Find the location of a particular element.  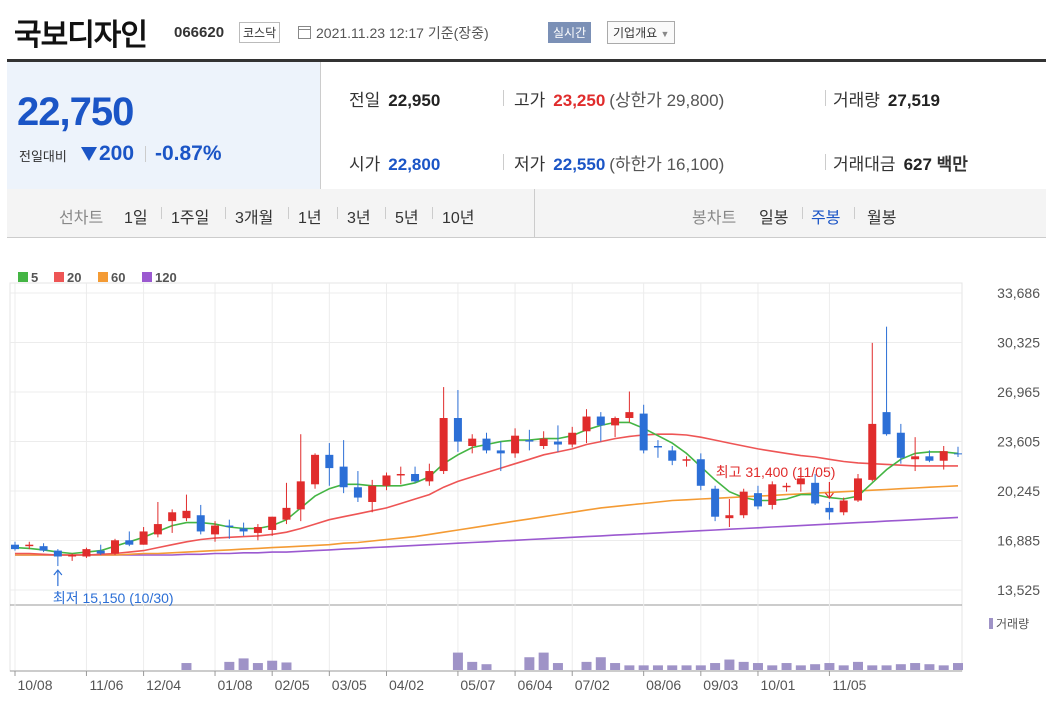

low-price: 저가 22,550 (하한가 16,100) is located at coordinates (619, 162).